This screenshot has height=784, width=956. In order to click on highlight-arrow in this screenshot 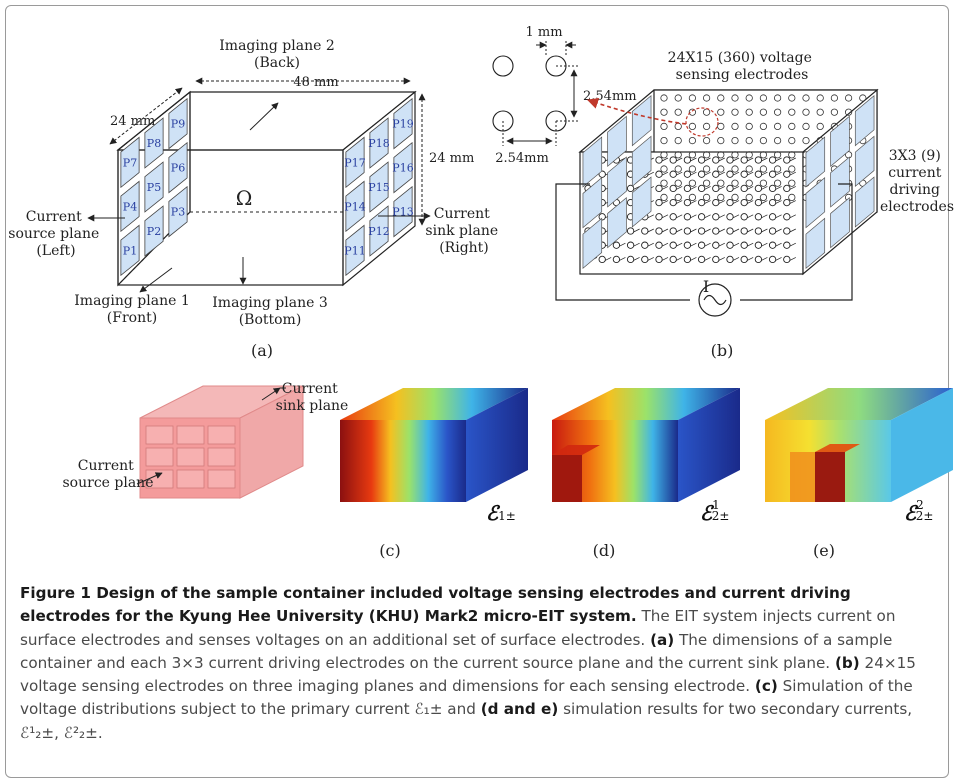, I will do `click(636, 111)`.